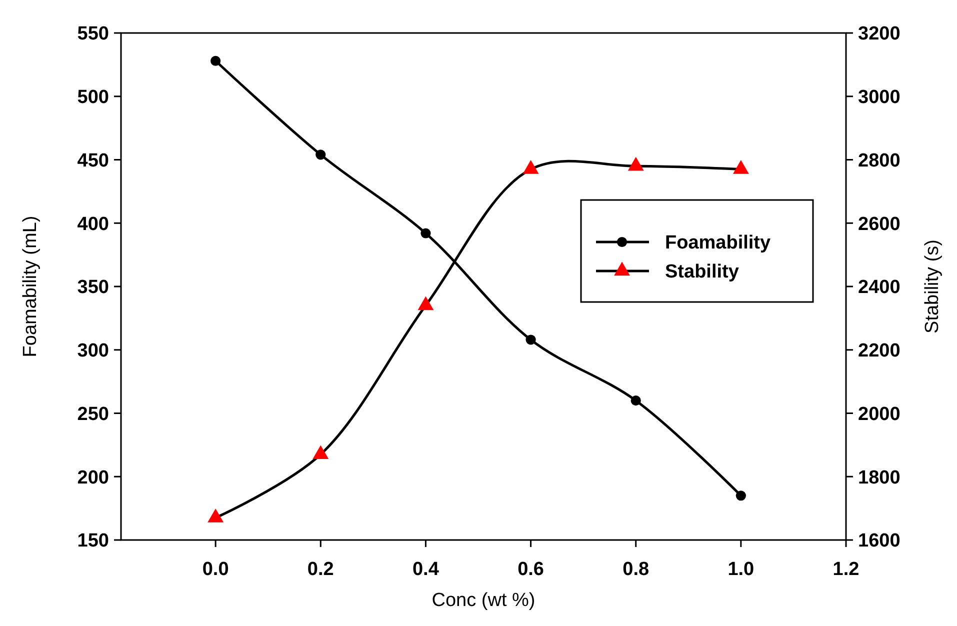  What do you see at coordinates (30, 287) in the screenshot?
I see `y-axis-title: Foamability (mL)` at bounding box center [30, 287].